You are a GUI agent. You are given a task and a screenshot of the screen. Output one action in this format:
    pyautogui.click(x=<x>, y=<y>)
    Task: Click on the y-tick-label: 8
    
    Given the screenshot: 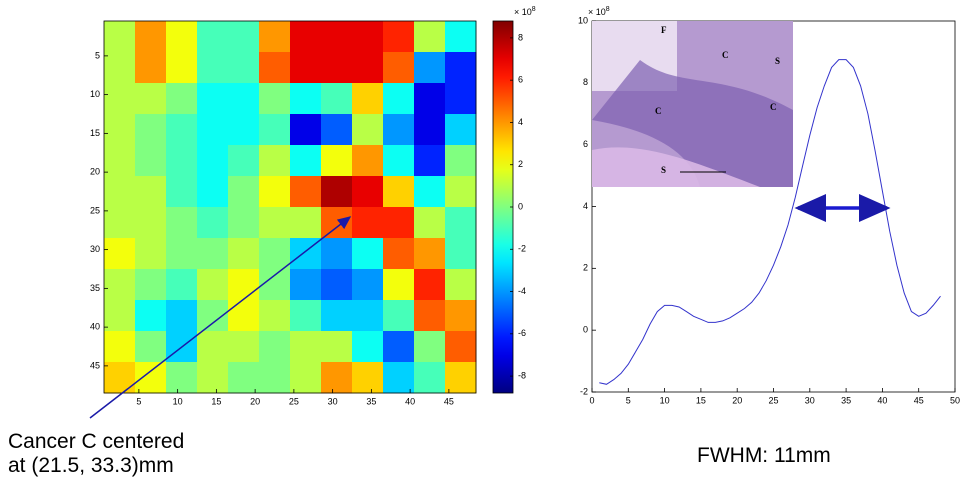 What is the action you would take?
    pyautogui.click(x=585, y=82)
    